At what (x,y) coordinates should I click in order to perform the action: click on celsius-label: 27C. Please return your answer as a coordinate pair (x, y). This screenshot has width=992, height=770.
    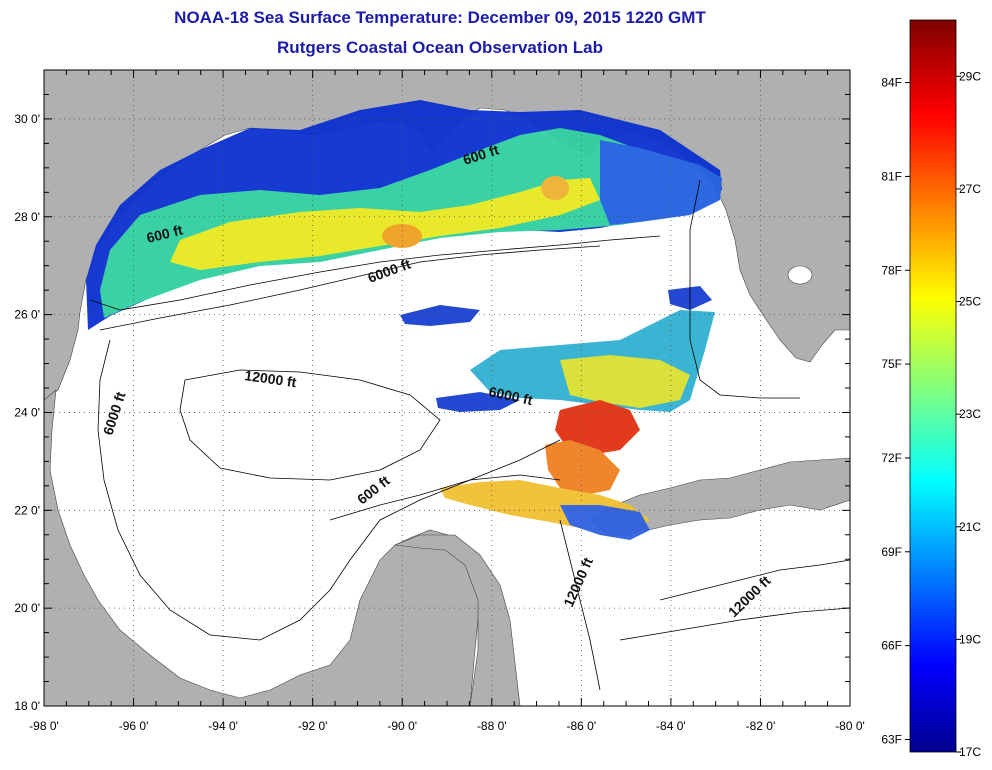
    Looking at the image, I should click on (970, 189).